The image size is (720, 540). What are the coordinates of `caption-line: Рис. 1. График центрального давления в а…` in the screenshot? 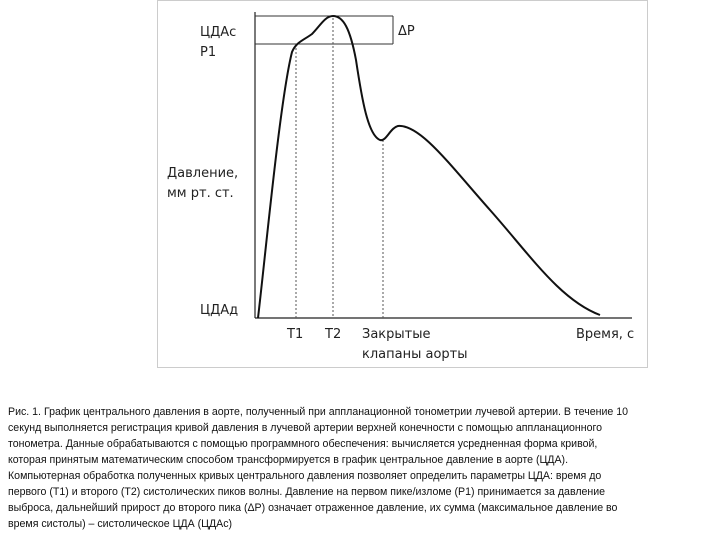 It's located at (318, 412).